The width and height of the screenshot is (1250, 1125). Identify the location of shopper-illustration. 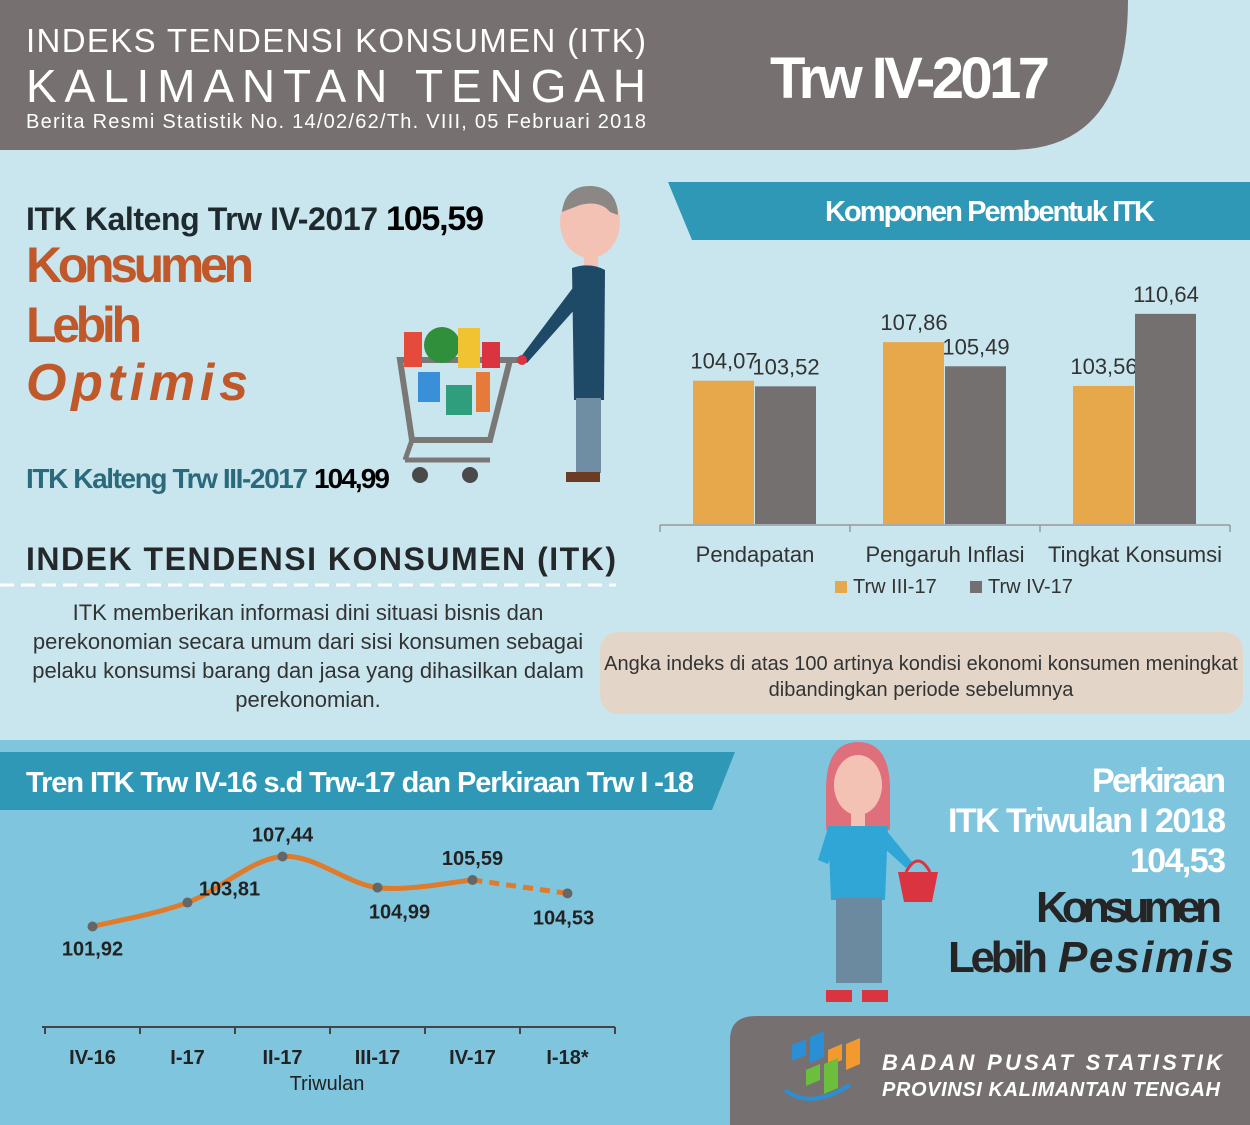
(508, 334).